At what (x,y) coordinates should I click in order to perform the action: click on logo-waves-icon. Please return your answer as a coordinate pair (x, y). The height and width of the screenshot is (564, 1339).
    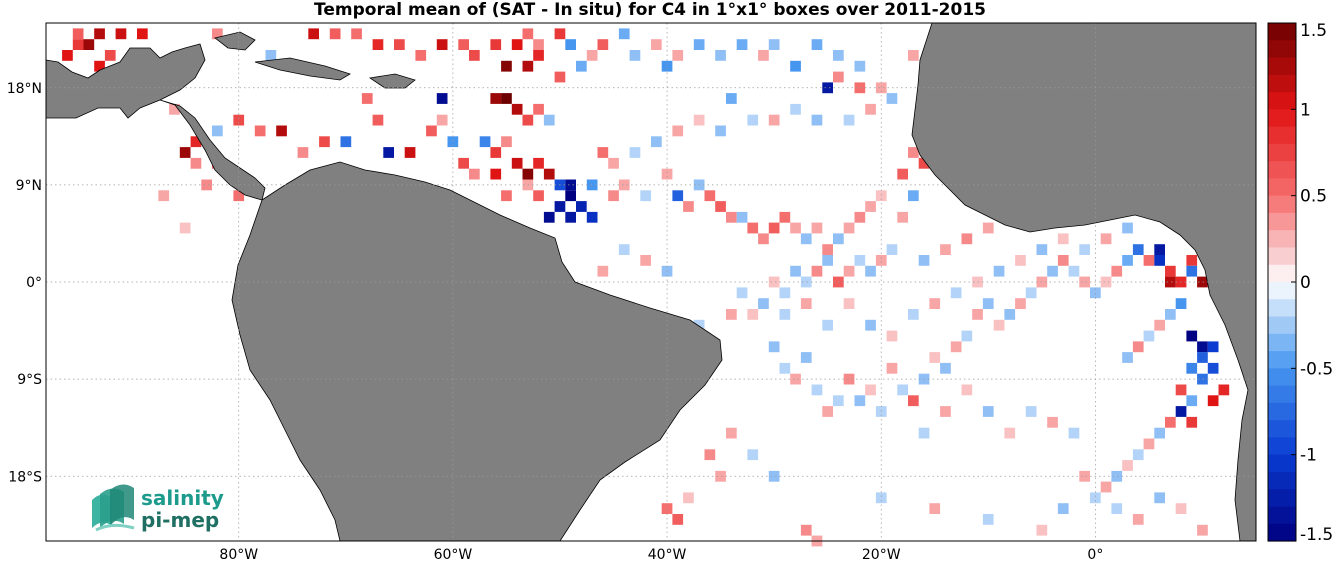
    Looking at the image, I should click on (113, 508).